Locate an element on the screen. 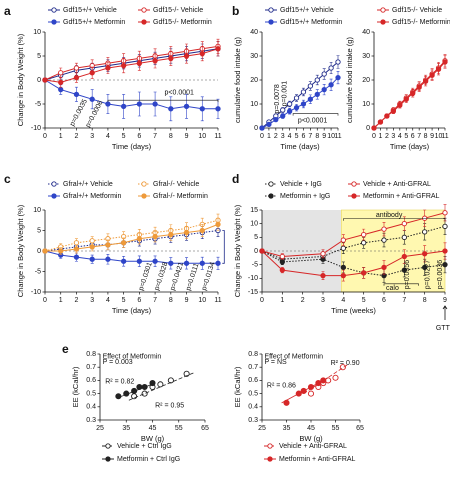 Image resolution: width=450 pixels, height=485 pixels. panel-label: e is located at coordinates (65, 349).